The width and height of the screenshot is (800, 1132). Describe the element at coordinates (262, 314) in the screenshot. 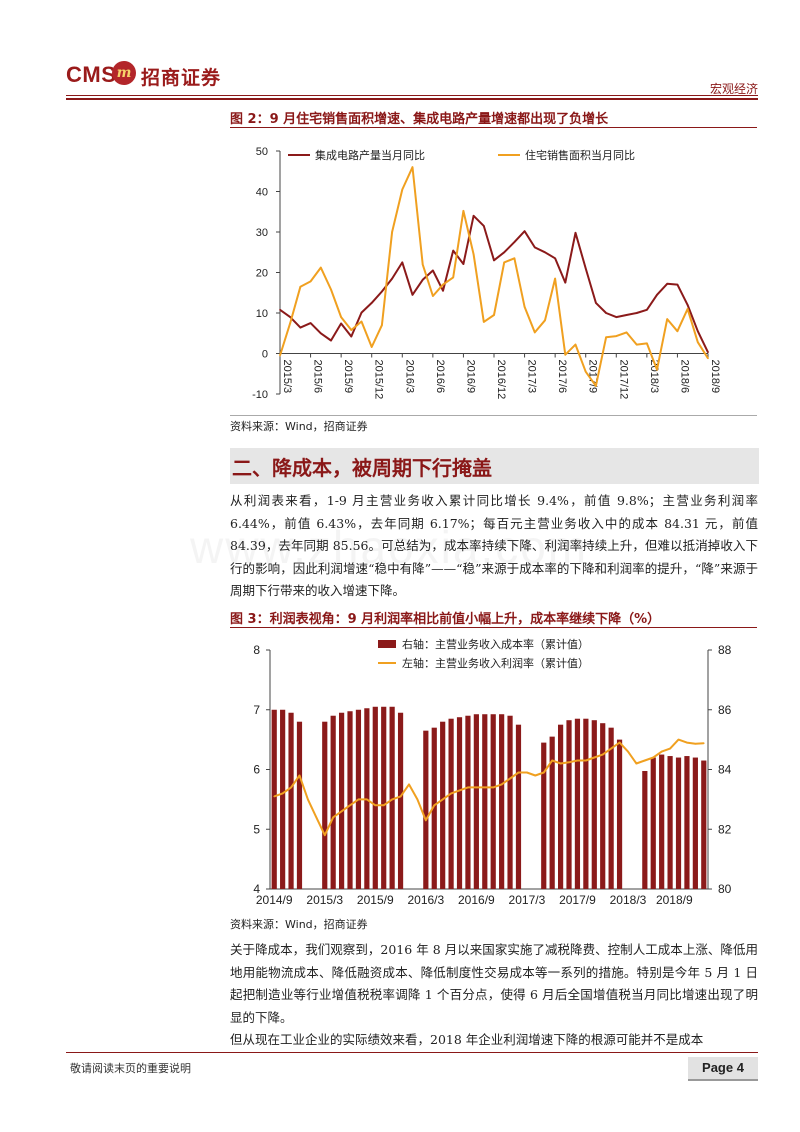

I see `y-tick-label: 10` at that location.